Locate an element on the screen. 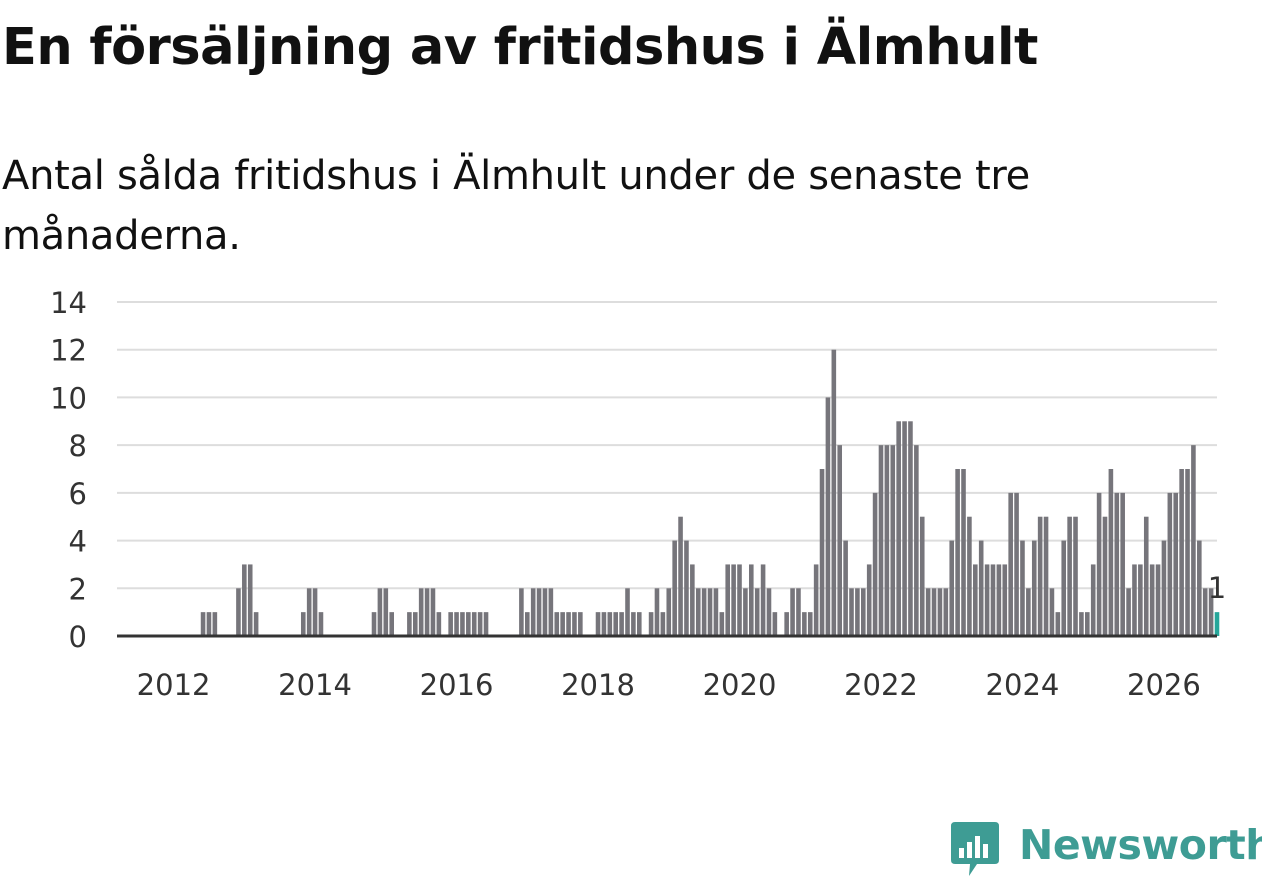  x-axis-ticks: 2012 2014 2016 2018 2020 2022 2024 2026 is located at coordinates (669, 685).